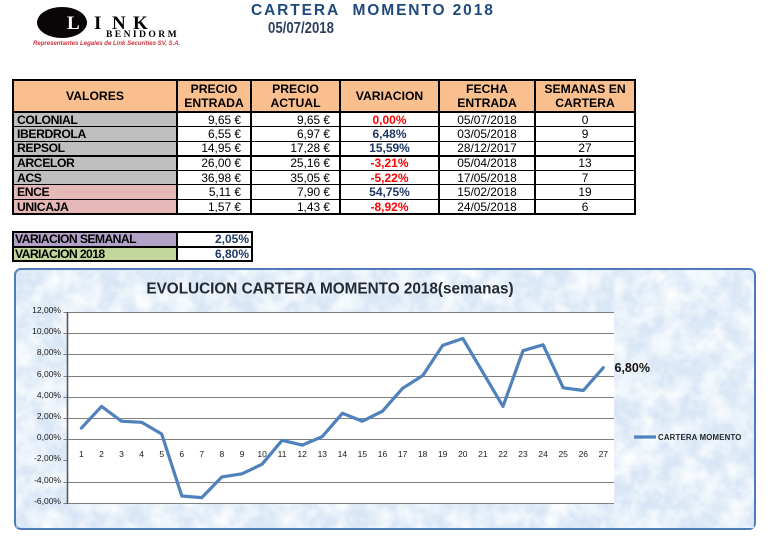 The height and width of the screenshot is (536, 768). Describe the element at coordinates (201, 454) in the screenshot. I see `svg-text: 7` at that location.